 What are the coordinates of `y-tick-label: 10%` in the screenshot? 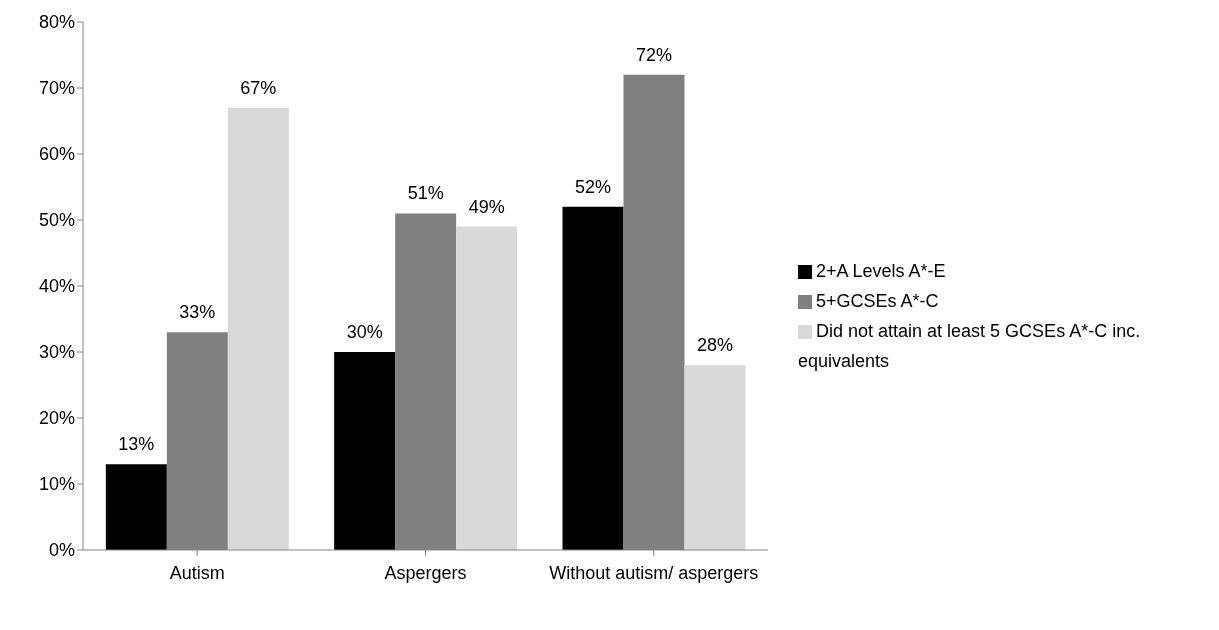 It's located at (56, 484).